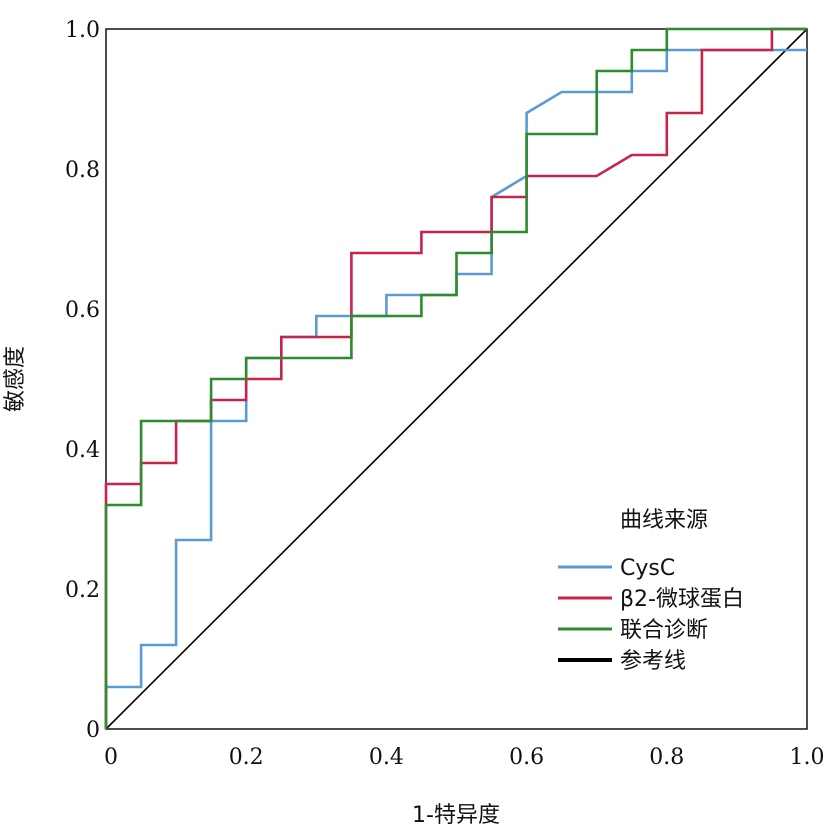 The image size is (827, 838). Describe the element at coordinates (666, 757) in the screenshot. I see `x-tick-label: 0.8` at that location.